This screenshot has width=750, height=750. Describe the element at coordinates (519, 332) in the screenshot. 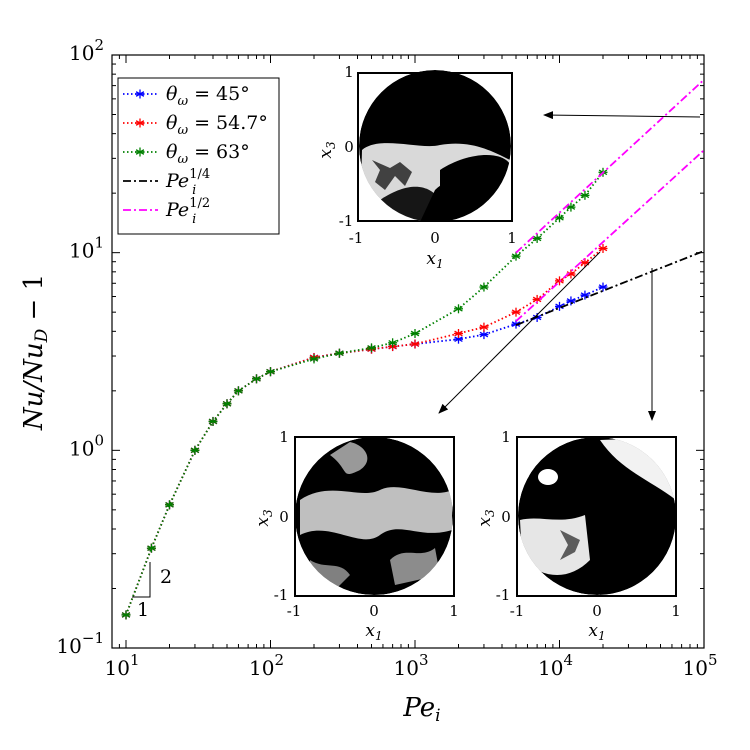

I see `arrow-to-inset-54deg` at that location.